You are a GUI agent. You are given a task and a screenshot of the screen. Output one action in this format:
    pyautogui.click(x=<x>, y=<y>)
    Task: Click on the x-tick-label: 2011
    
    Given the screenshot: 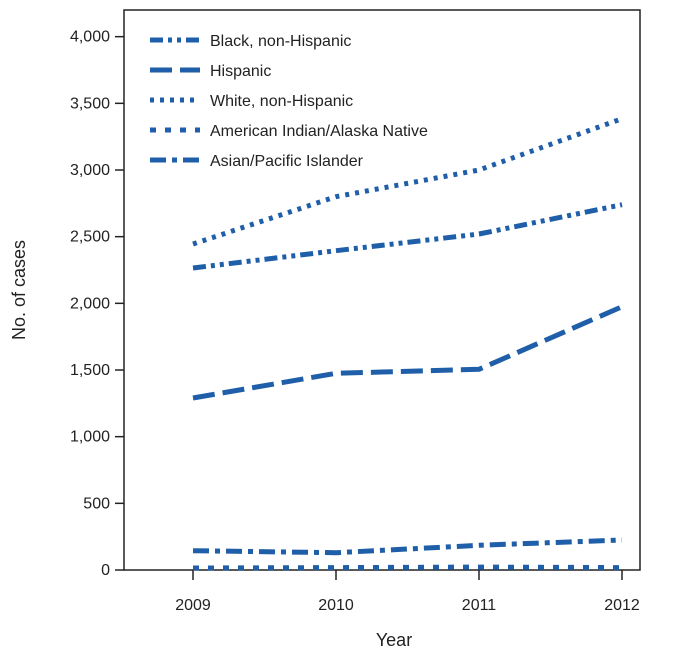 What is the action you would take?
    pyautogui.click(x=479, y=605)
    